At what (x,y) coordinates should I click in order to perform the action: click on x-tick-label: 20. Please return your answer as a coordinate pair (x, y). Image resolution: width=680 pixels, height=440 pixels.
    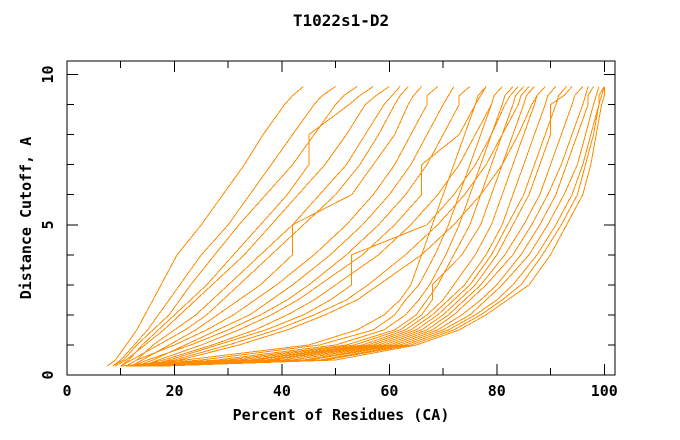
    Looking at the image, I should click on (174, 391).